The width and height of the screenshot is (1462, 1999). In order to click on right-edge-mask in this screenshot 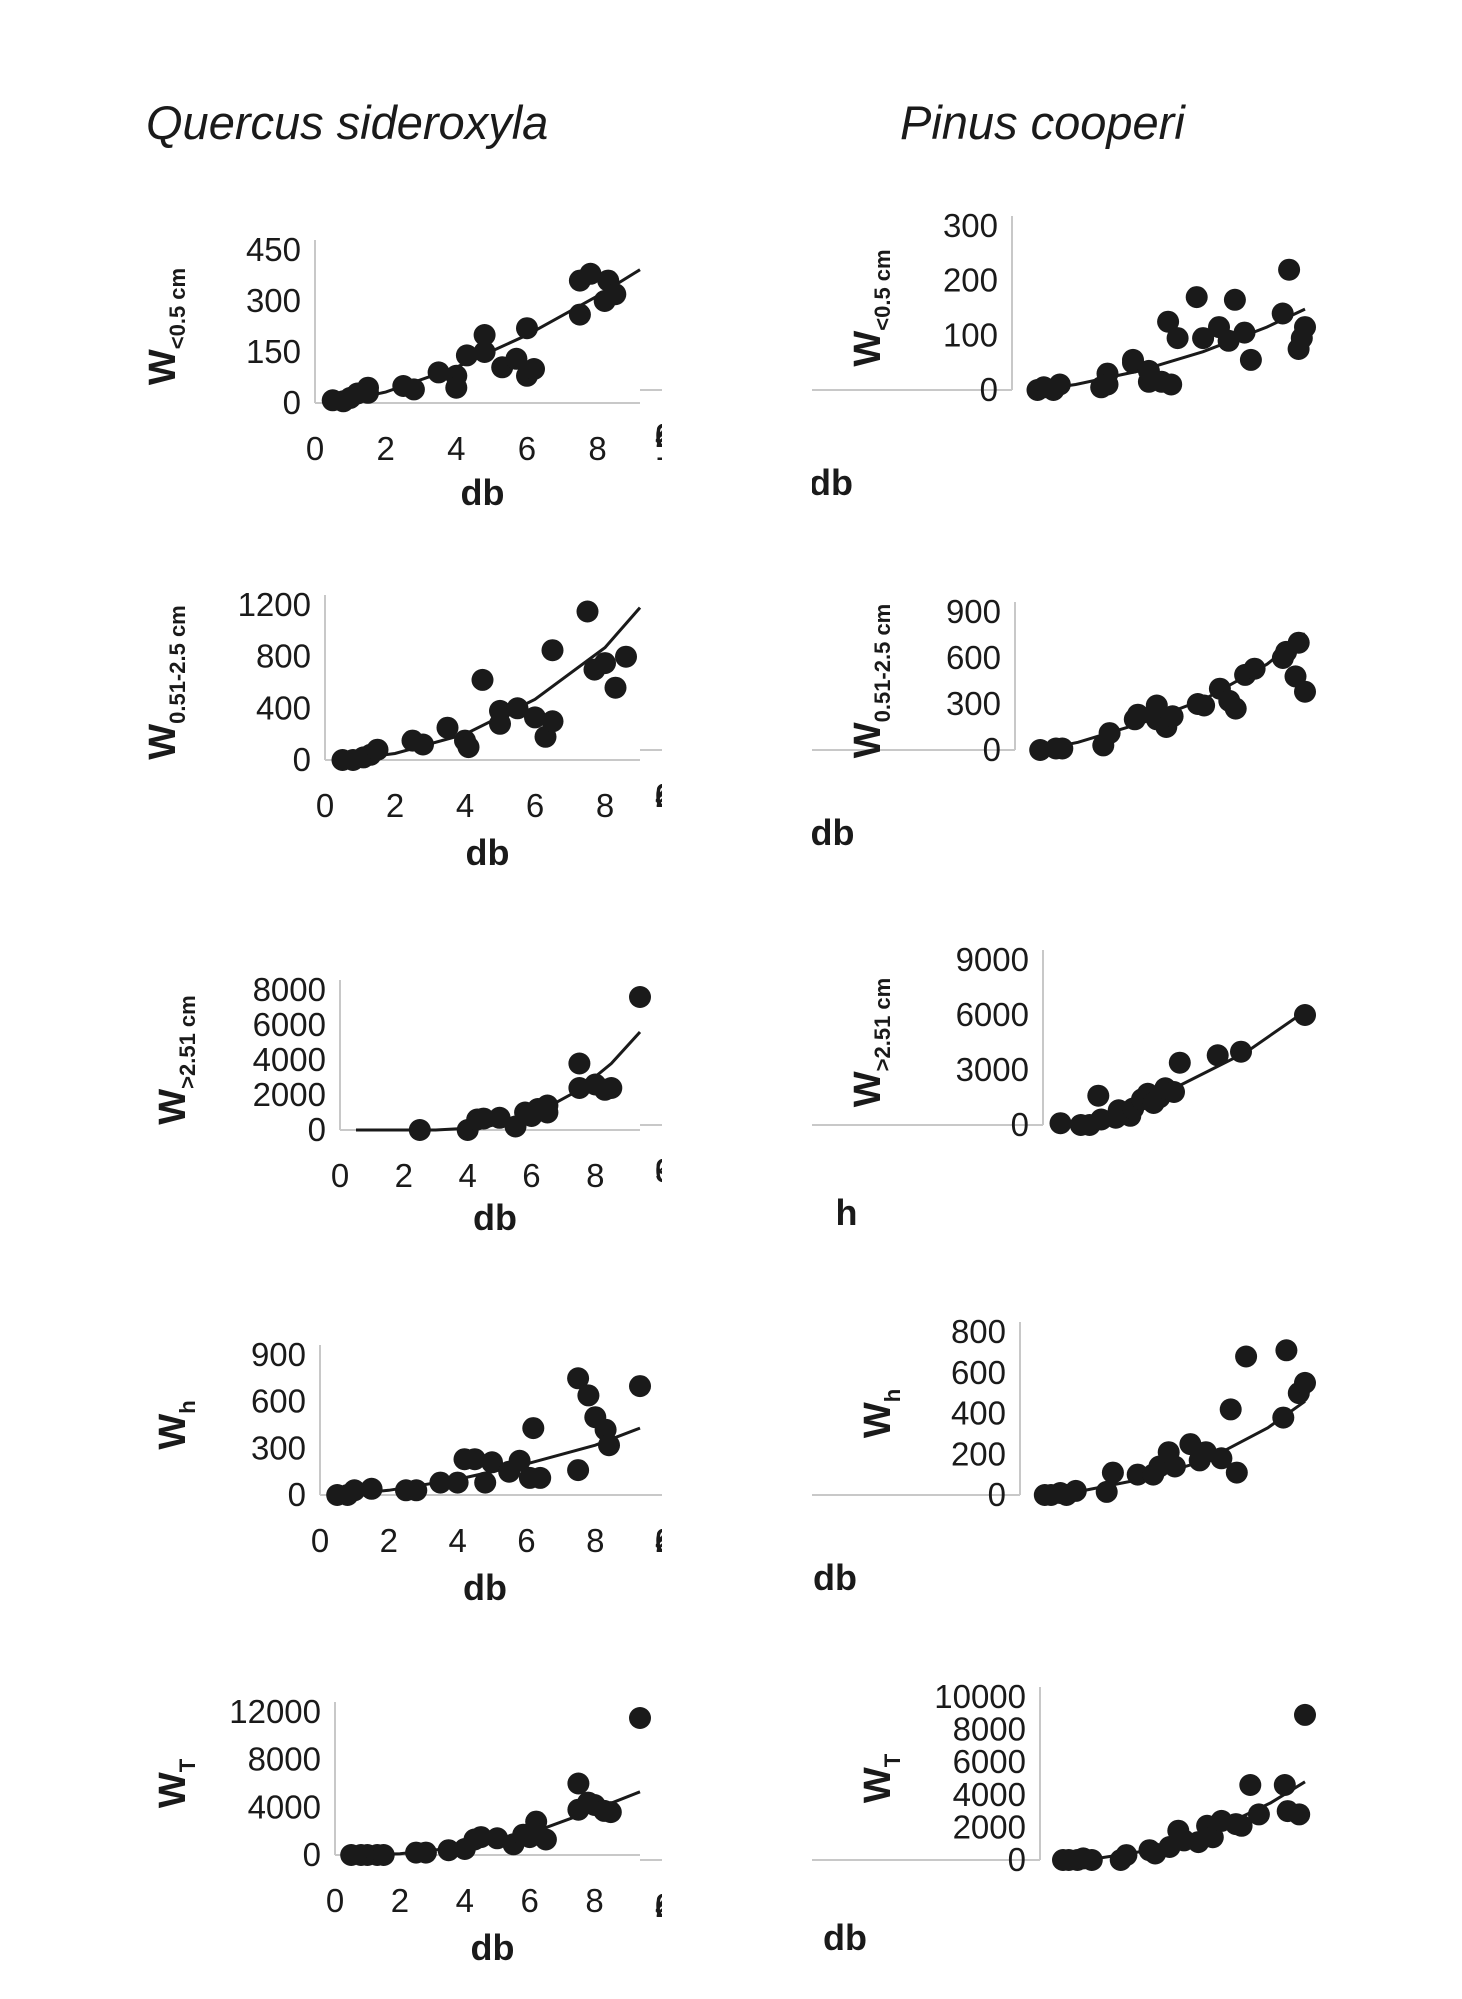, I will do `click(1393, 1074)`.